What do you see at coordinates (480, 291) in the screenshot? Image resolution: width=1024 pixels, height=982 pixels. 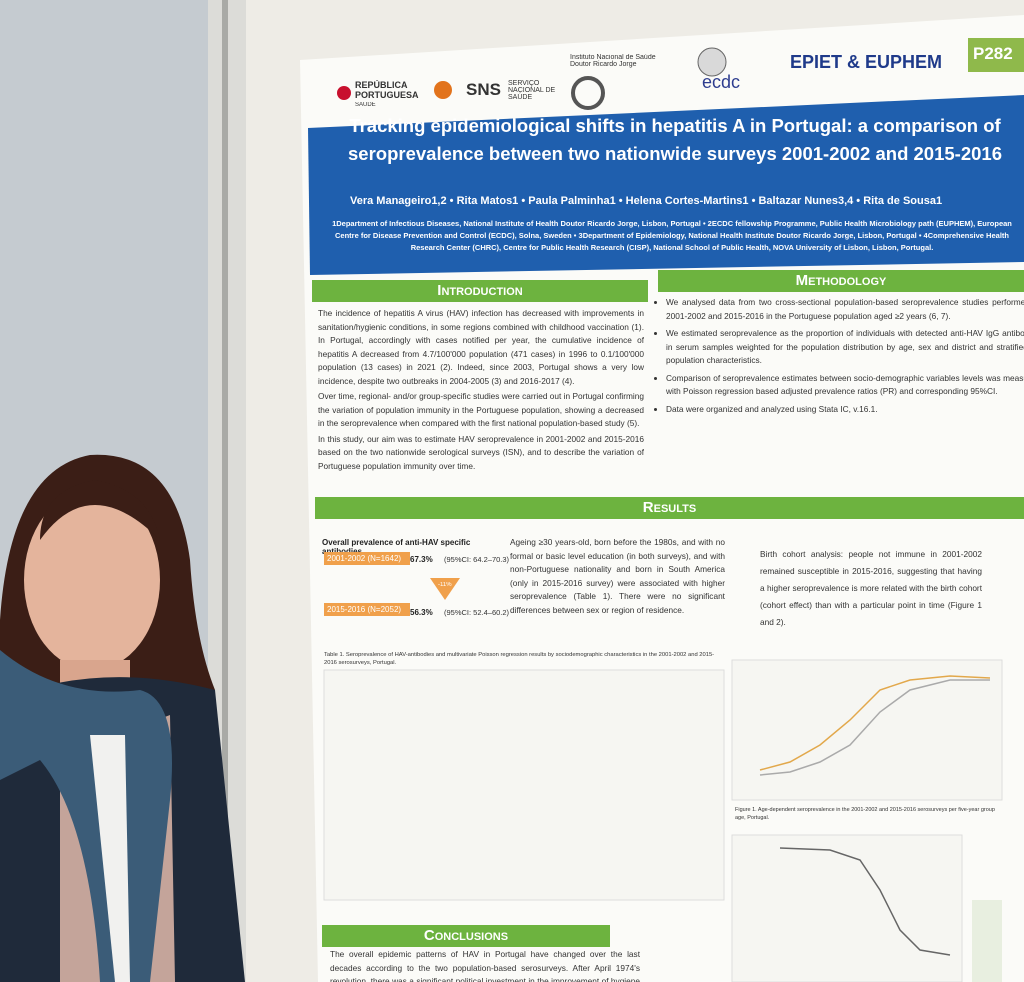 I see `intro-heading: Introduction` at bounding box center [480, 291].